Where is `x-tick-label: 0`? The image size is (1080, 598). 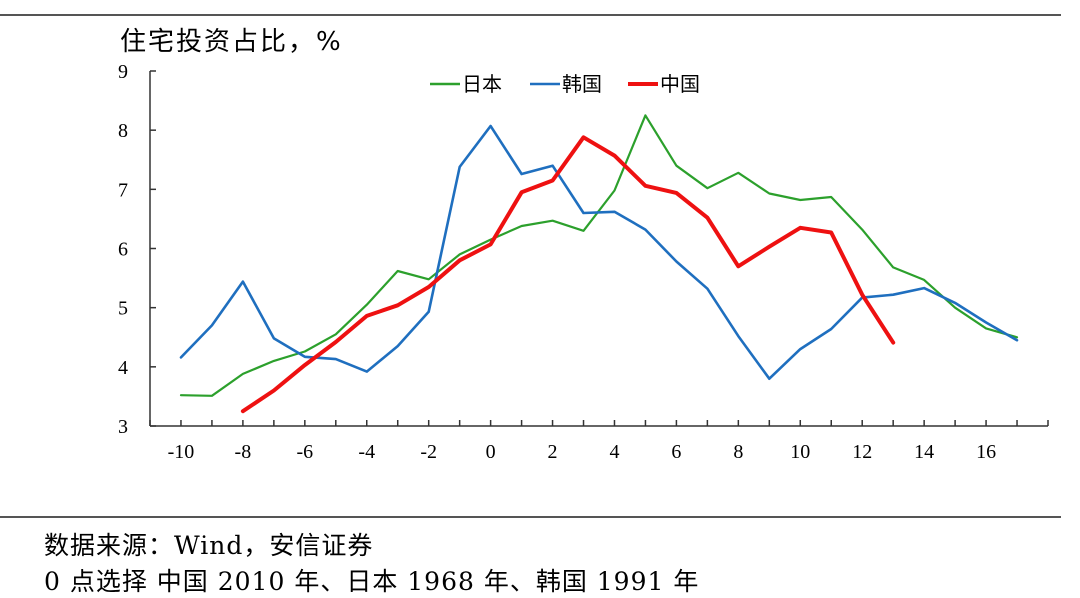
x-tick-label: 0 is located at coordinates (491, 452).